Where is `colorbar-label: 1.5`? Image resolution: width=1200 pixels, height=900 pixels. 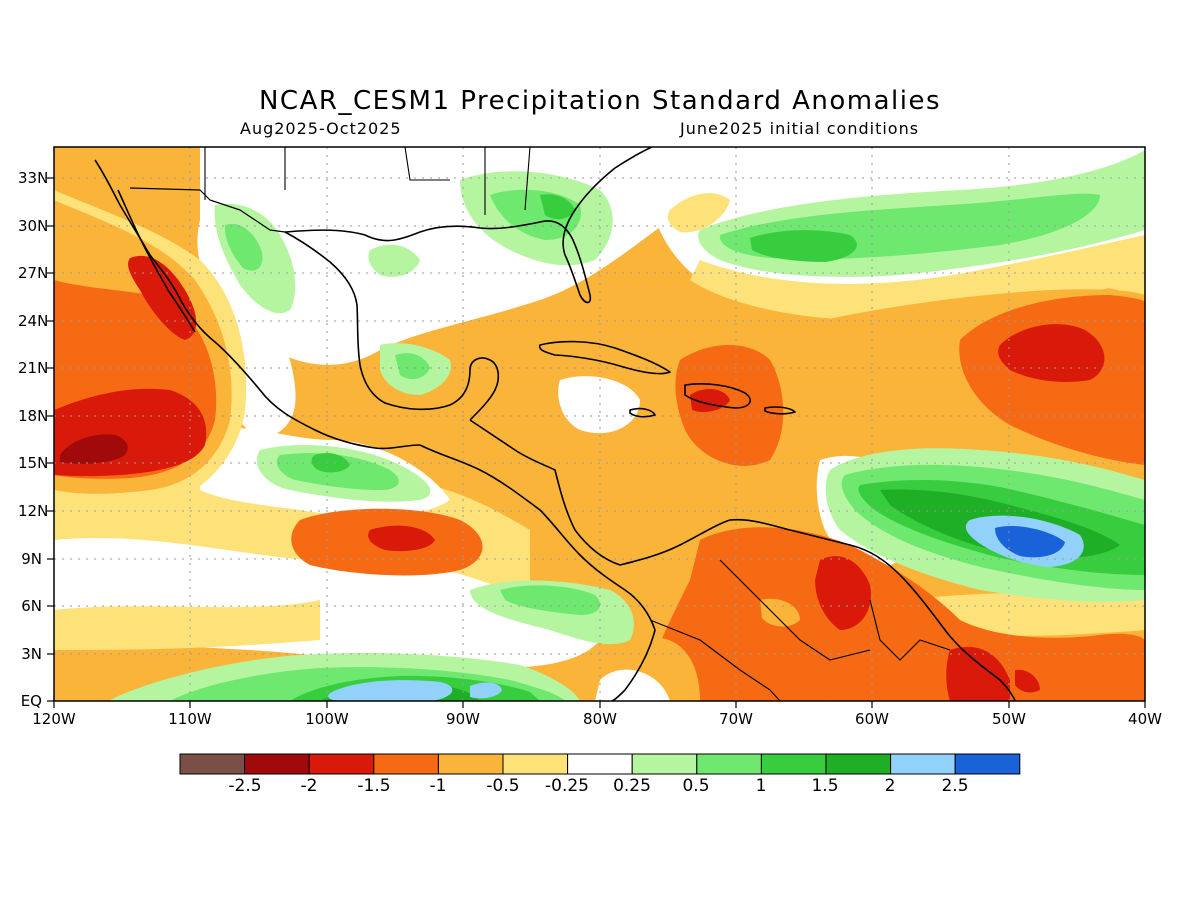 colorbar-label: 1.5 is located at coordinates (825, 786).